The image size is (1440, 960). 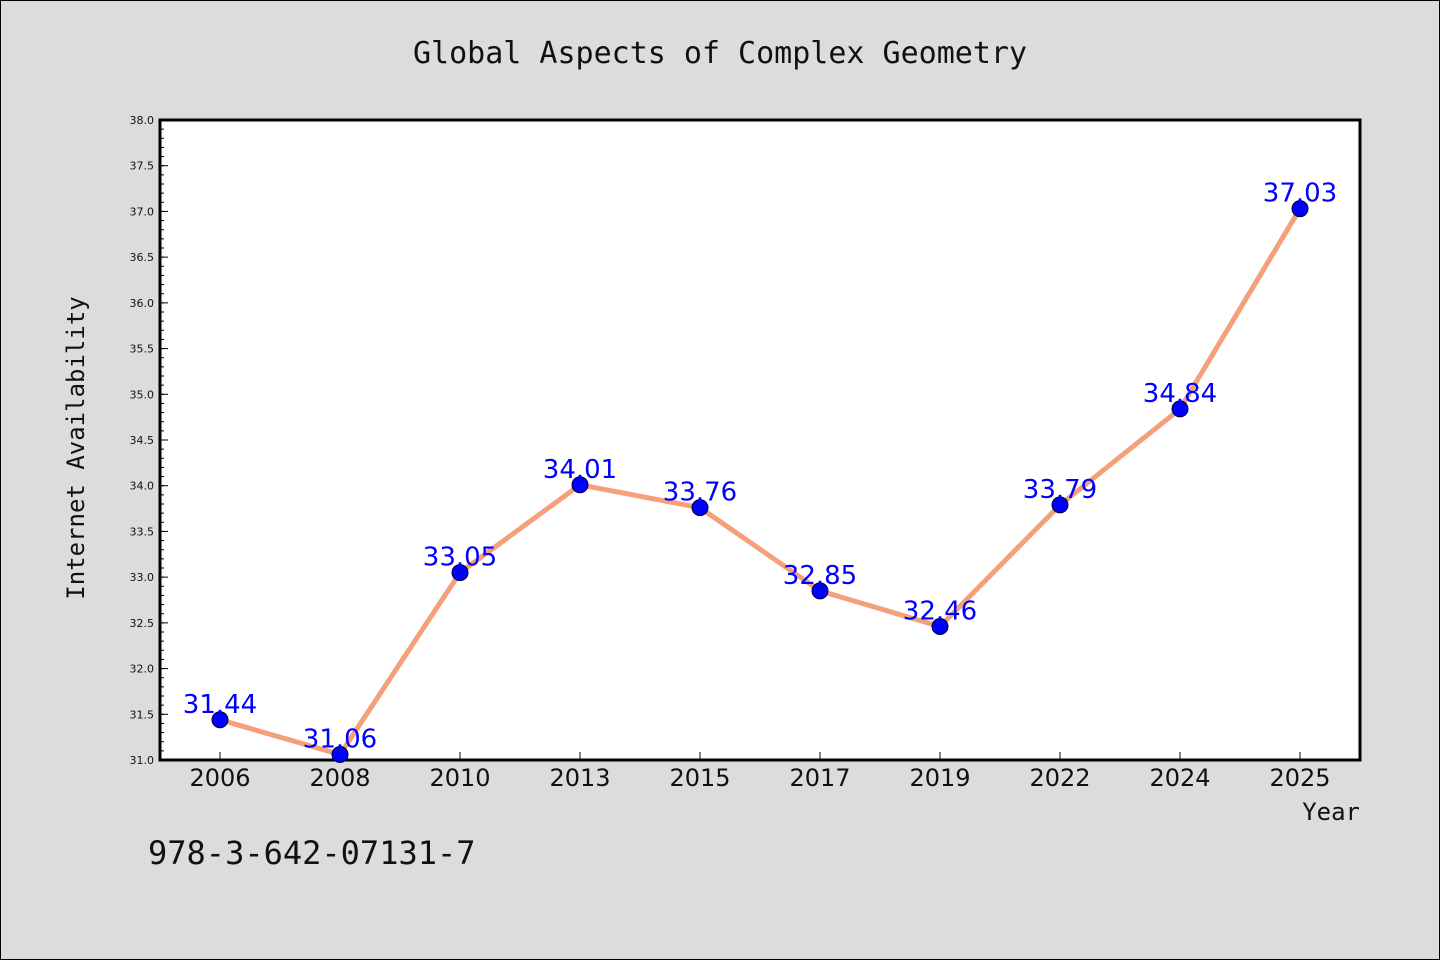 I want to click on x-axis: 2006 2008 2010 2013 2015 2017 2019 2022 2024 2025, so click(x=760, y=772).